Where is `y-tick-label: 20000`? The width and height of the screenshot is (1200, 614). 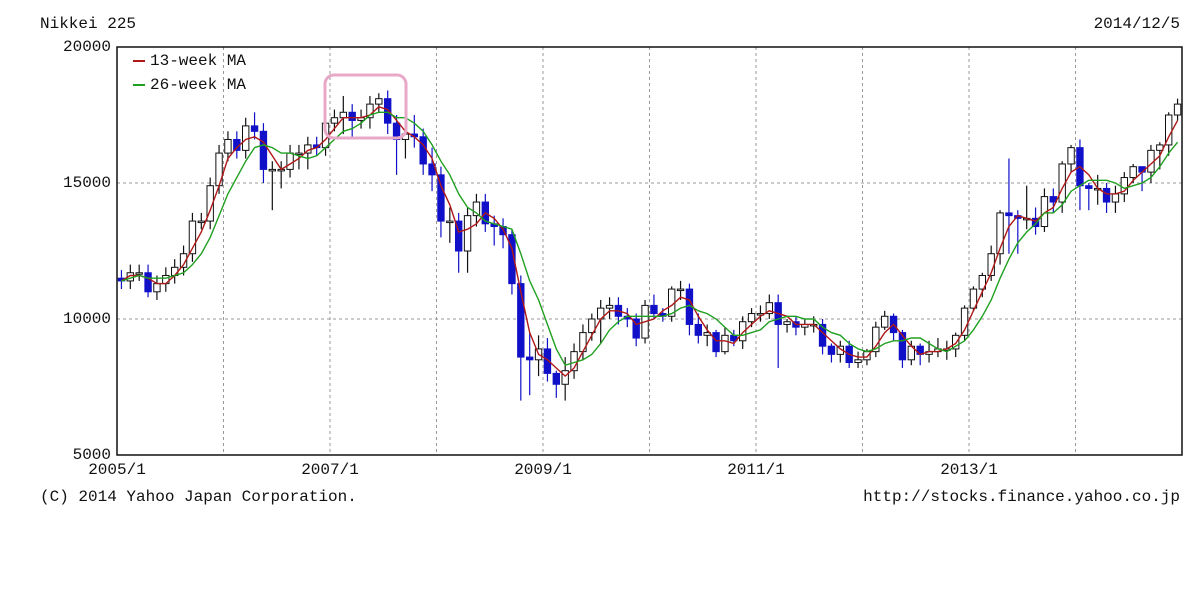 y-tick-label: 20000 is located at coordinates (87, 47).